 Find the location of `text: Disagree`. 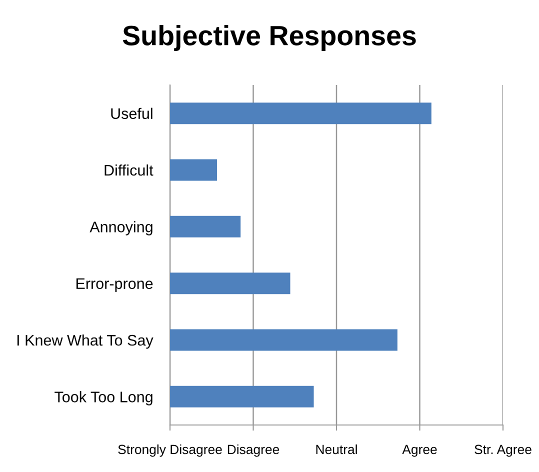

text: Disagree is located at coordinates (254, 450).